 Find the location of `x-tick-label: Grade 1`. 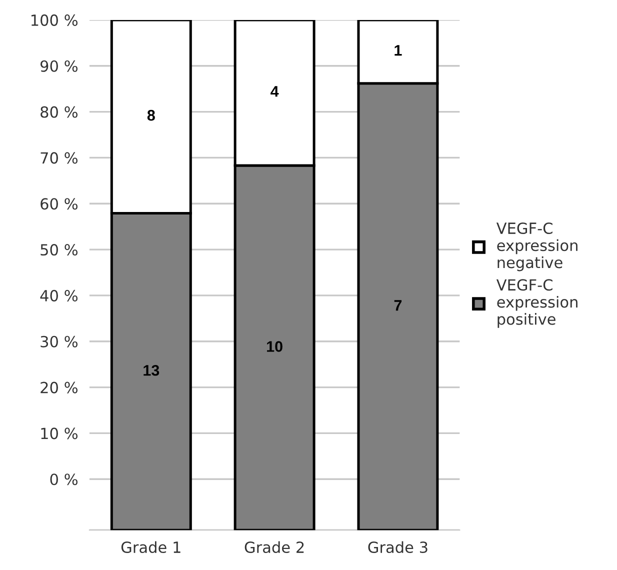

x-tick-label: Grade 1 is located at coordinates (150, 547).